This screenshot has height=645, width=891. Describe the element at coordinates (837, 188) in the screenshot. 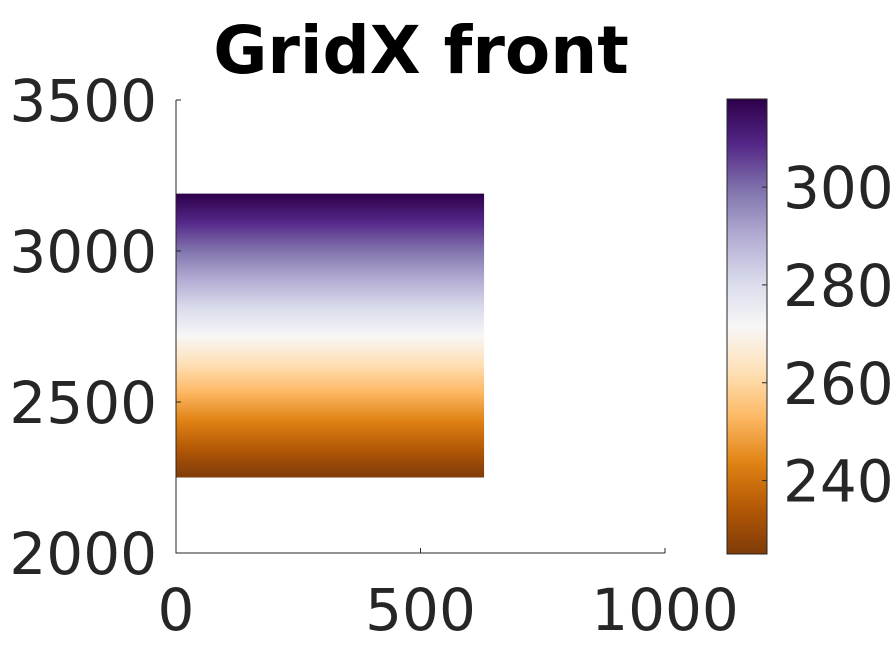

I see `colorbar-tick-label: 300` at that location.